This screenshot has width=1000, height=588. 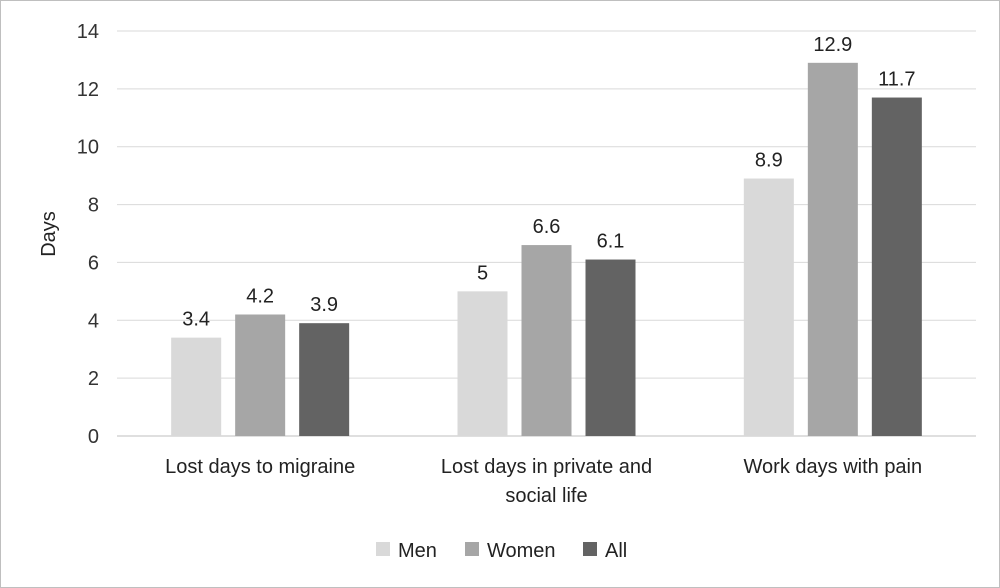 What do you see at coordinates (482, 273) in the screenshot?
I see `data-label: 5` at bounding box center [482, 273].